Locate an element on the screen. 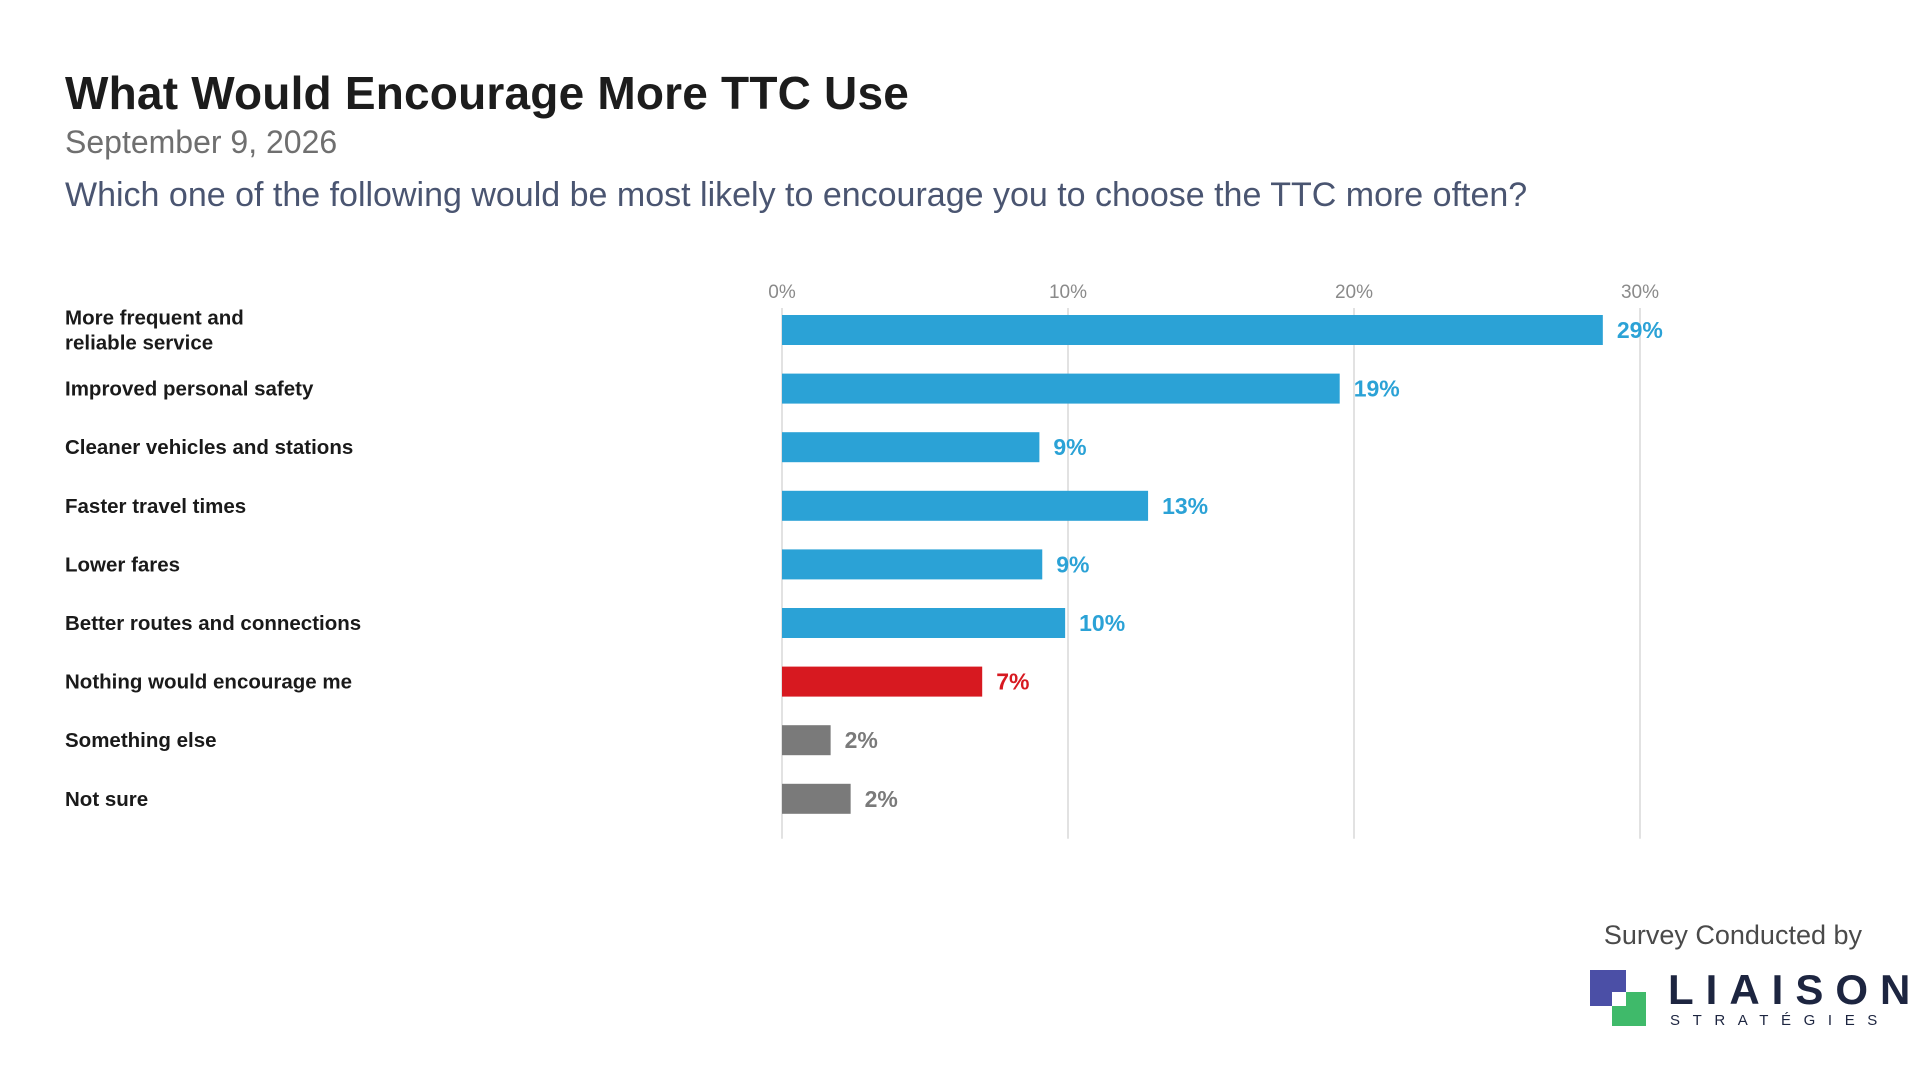 This screenshot has height=1080, width=1920. liaison-logo-mark is located at coordinates (1618, 998).